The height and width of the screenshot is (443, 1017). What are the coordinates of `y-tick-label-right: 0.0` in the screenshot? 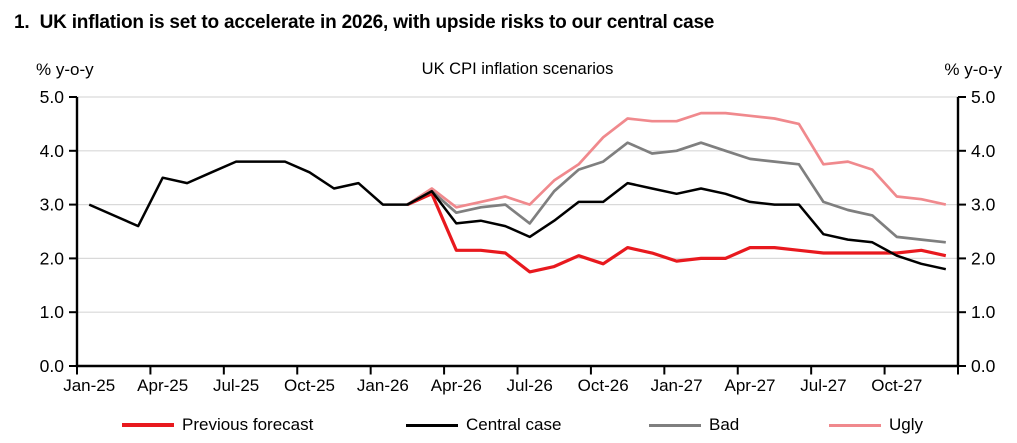 It's located at (983, 366).